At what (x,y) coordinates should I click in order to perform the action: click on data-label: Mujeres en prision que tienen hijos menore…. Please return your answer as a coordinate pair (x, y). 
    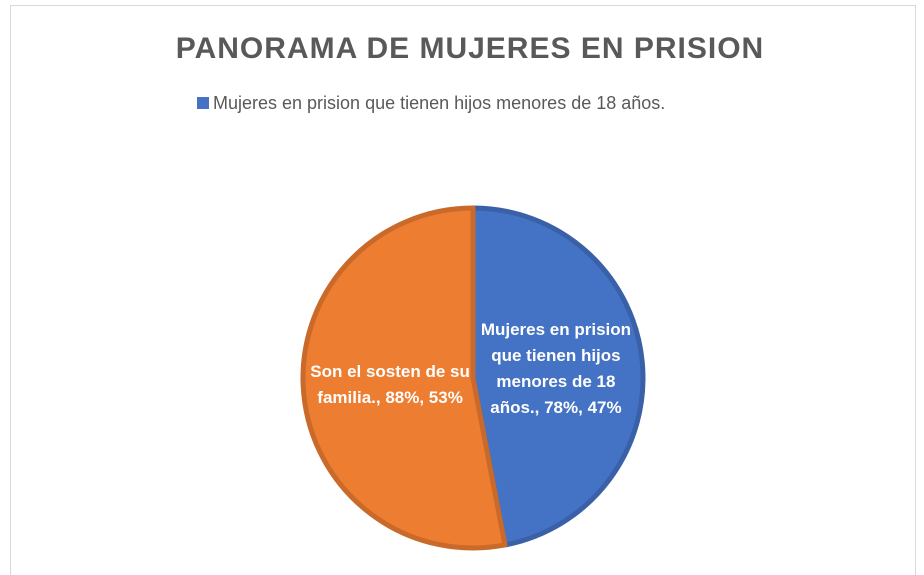
    Looking at the image, I should click on (556, 369).